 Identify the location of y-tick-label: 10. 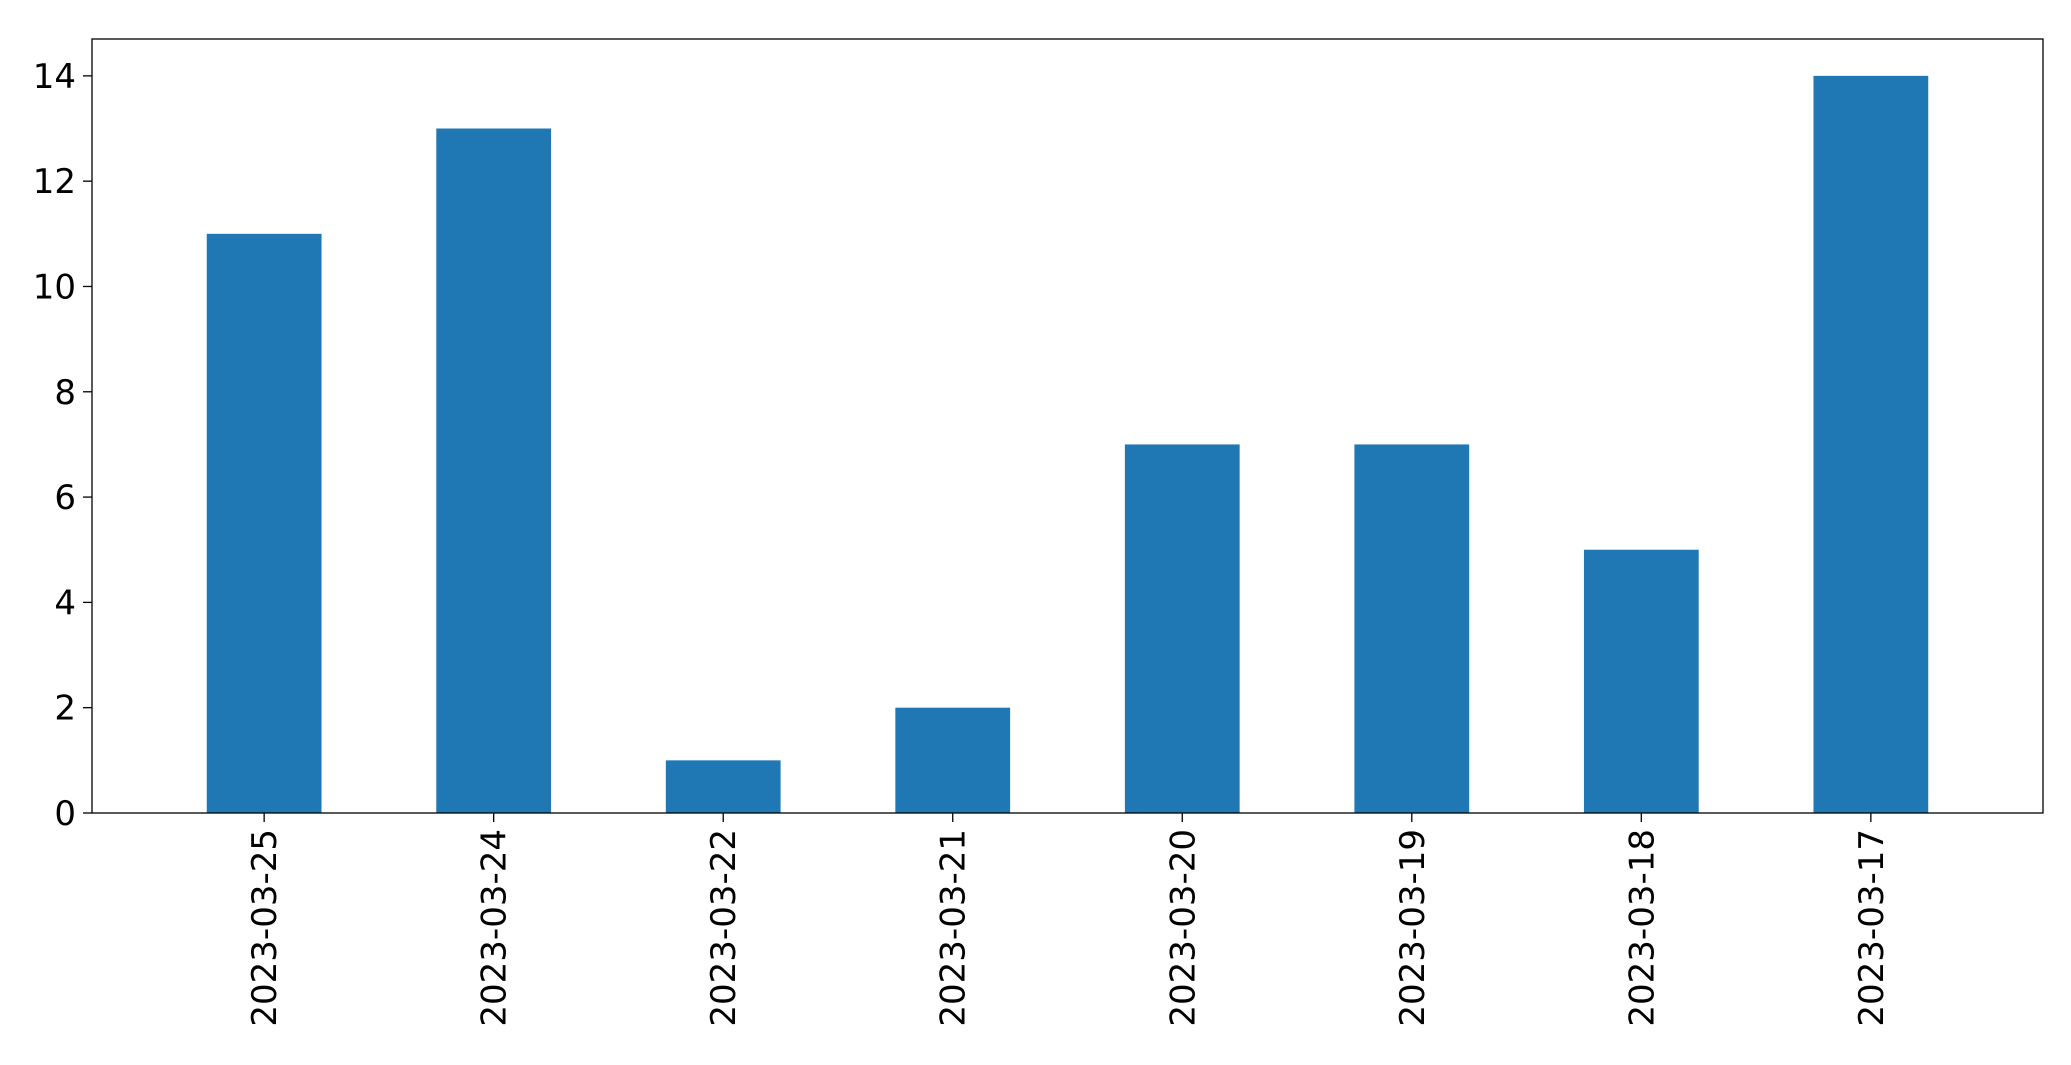
(54, 287).